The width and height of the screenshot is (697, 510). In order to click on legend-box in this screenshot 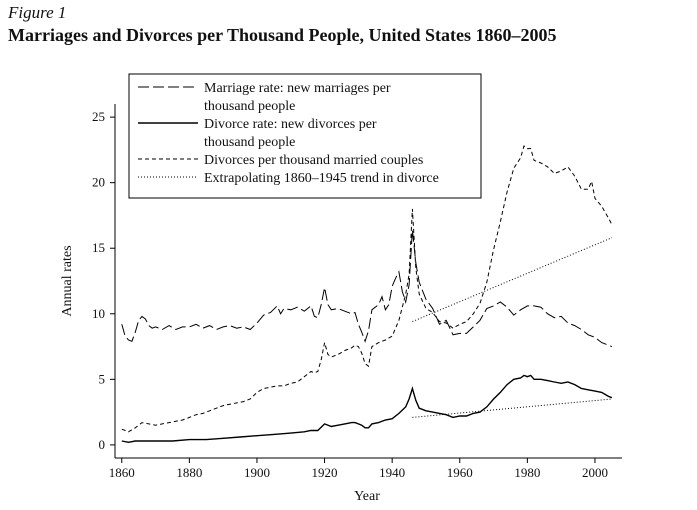, I will do `click(305, 136)`.